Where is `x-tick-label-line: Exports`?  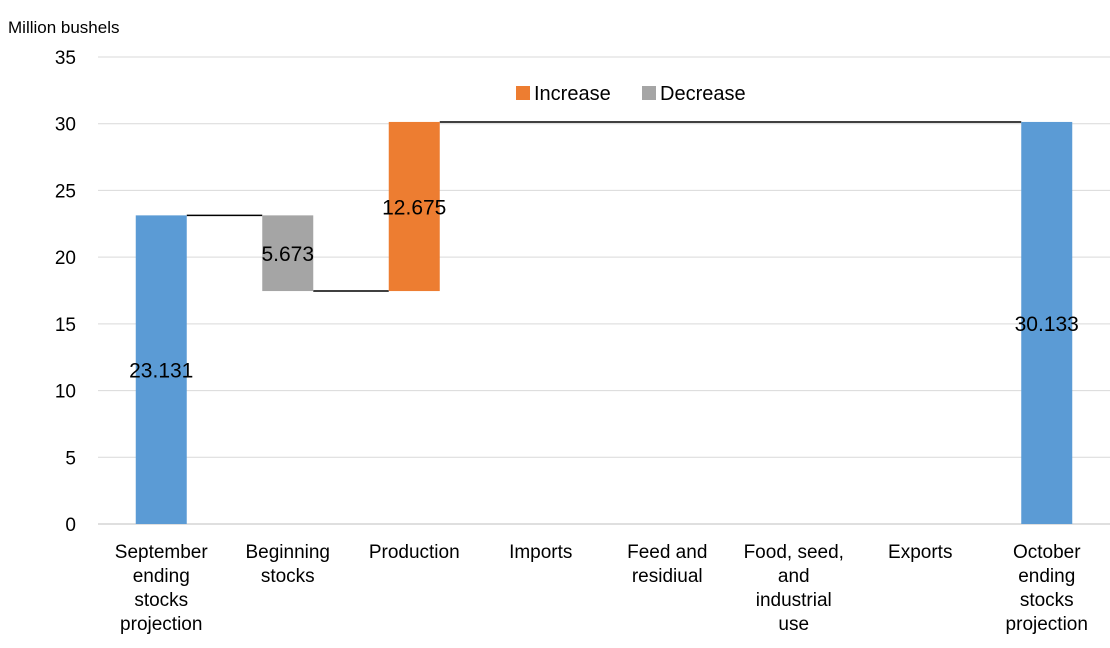
x-tick-label-line: Exports is located at coordinates (920, 552).